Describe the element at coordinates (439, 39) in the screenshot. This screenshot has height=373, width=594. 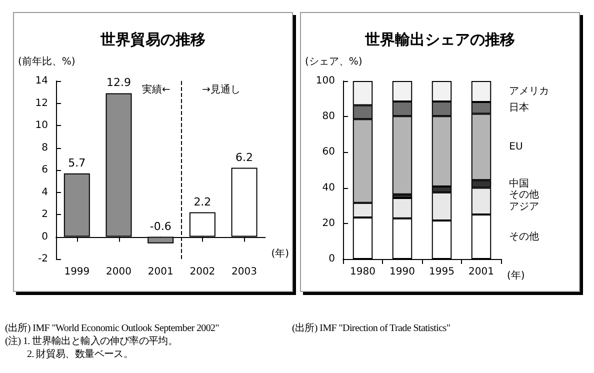
I see `chart-title: 世界輸出シェアの推移` at that location.